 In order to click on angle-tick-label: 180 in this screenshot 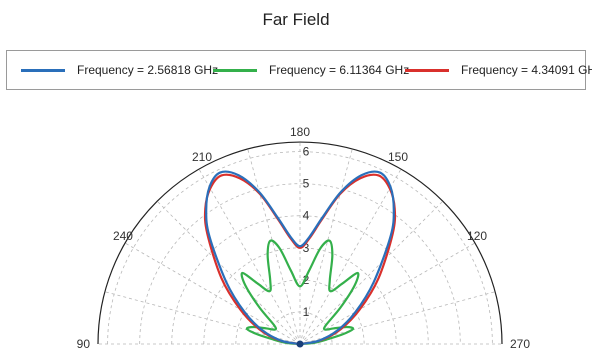, I will do `click(300, 132)`.